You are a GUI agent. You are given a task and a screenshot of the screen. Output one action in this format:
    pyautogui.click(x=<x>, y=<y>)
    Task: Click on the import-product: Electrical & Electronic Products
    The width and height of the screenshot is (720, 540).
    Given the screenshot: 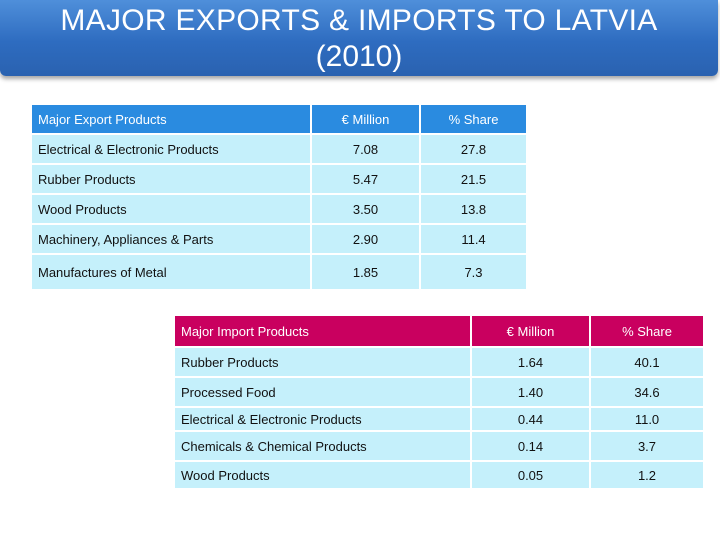 What is the action you would take?
    pyautogui.click(x=322, y=419)
    